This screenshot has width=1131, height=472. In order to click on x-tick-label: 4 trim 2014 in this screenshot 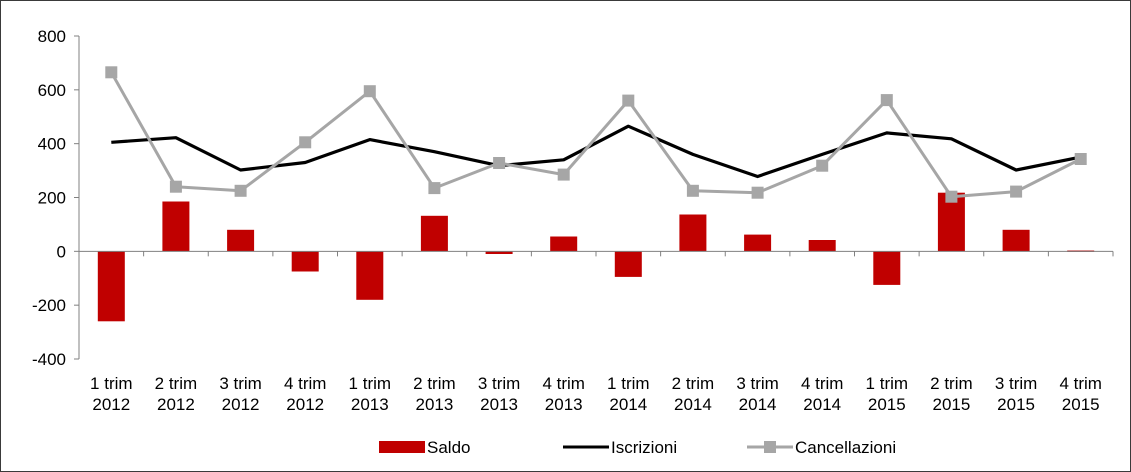, I will do `click(822, 394)`.